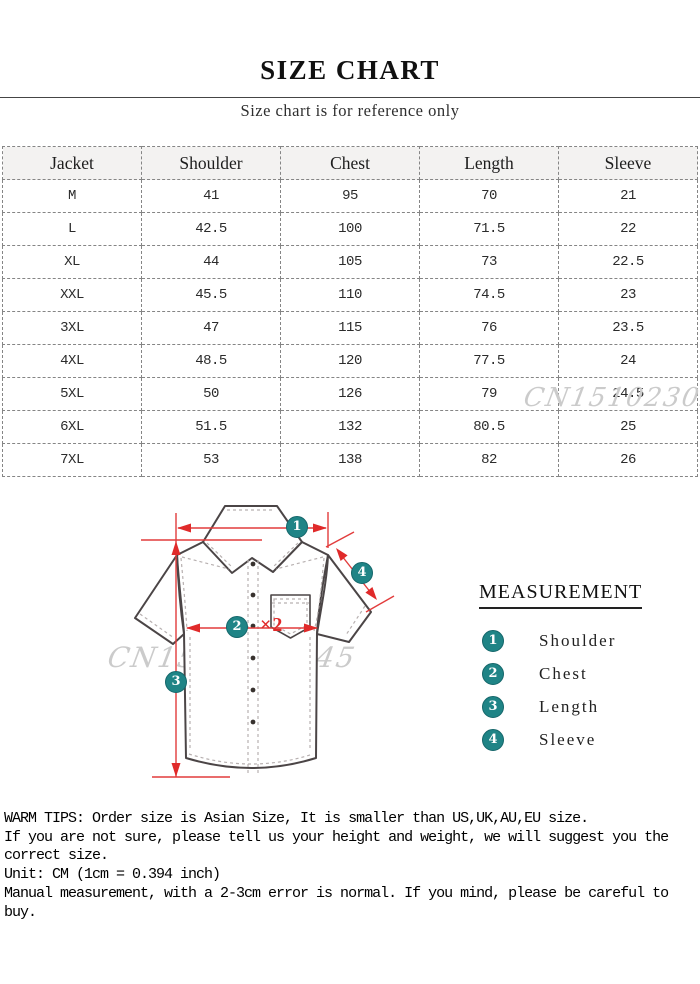 This screenshot has height=984, width=700. What do you see at coordinates (489, 262) in the screenshot?
I see `size-cell: 73` at bounding box center [489, 262].